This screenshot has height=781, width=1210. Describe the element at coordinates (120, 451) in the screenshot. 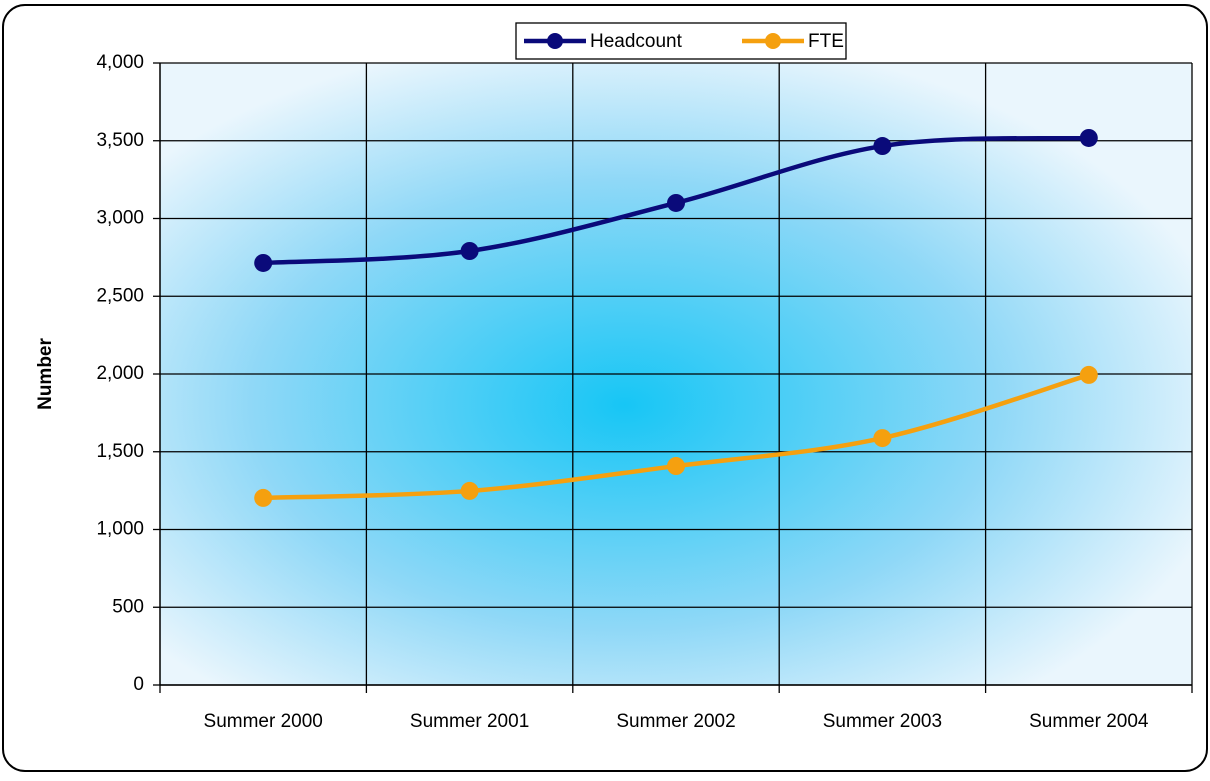

I see `y-tick-label: 1,500` at that location.